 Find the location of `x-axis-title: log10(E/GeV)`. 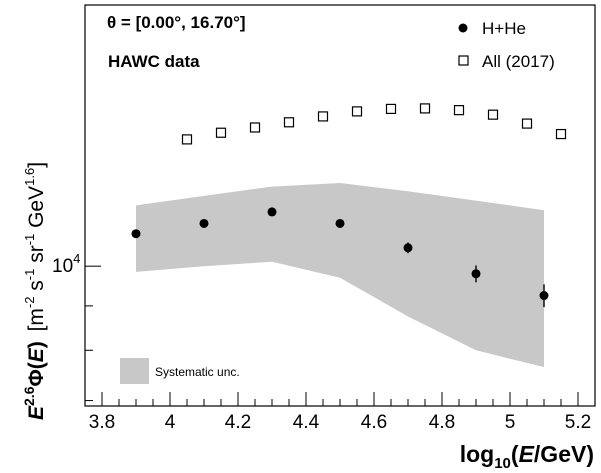

x-axis-title: log10(E/GeV) is located at coordinates (527, 456).